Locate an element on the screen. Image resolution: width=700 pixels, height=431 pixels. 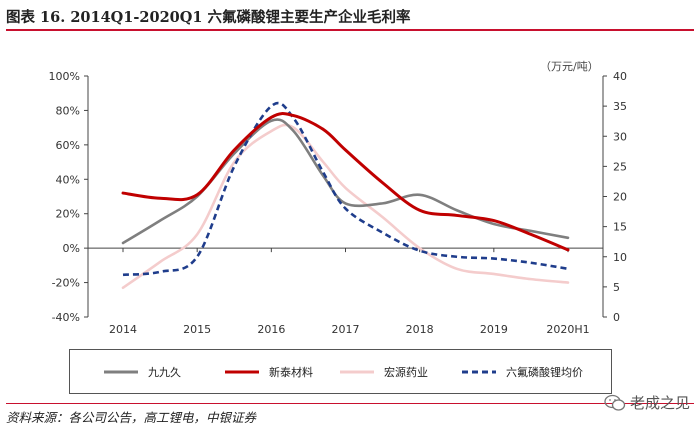
x-tick-label: 2019 is located at coordinates (494, 329).